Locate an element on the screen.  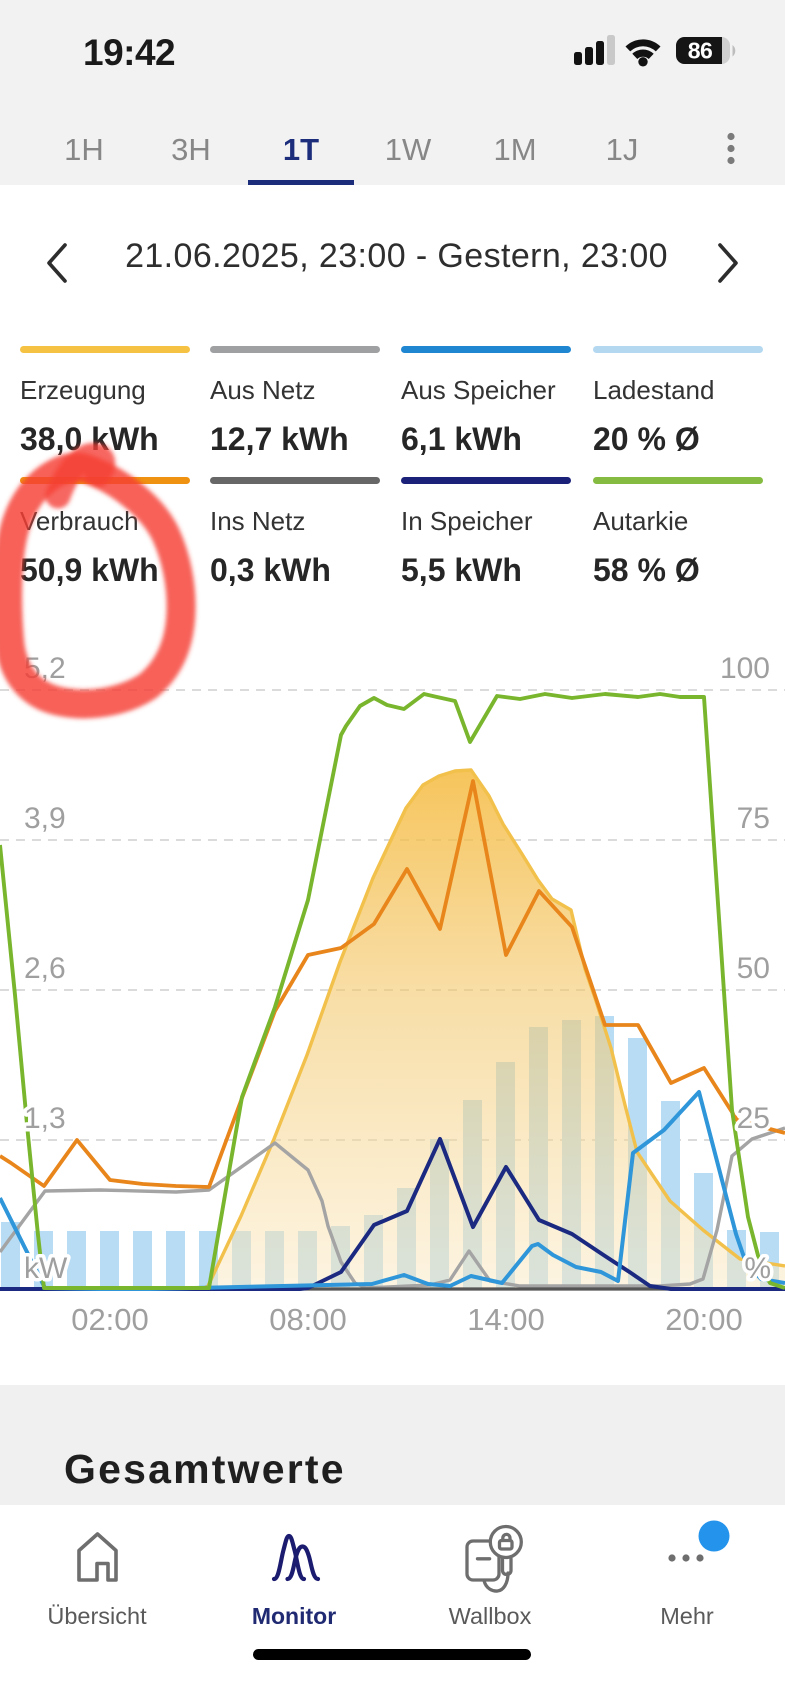
svg-text: 25 is located at coordinates (753, 1118).